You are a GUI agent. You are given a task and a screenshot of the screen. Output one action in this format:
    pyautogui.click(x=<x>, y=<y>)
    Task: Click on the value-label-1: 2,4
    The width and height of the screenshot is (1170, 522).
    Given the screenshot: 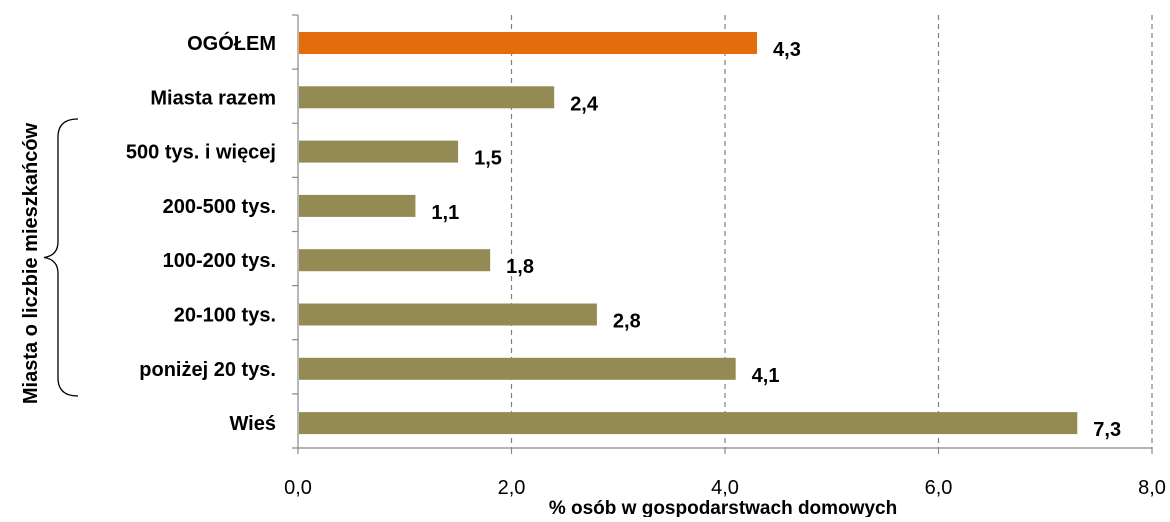 What is the action you would take?
    pyautogui.click(x=584, y=104)
    